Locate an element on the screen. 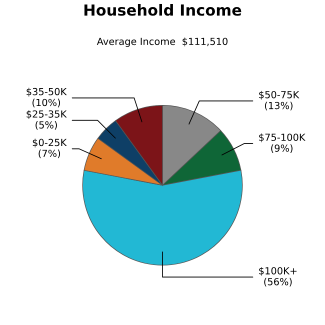  data-label: (56%) is located at coordinates (278, 282).